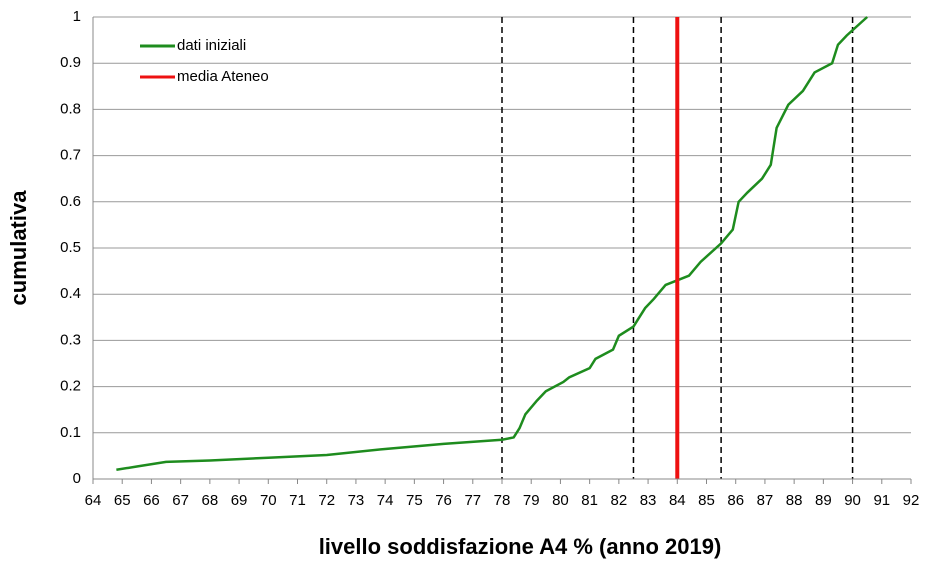 The width and height of the screenshot is (925, 563). What do you see at coordinates (180, 500) in the screenshot?
I see `x-tick-label: 67` at bounding box center [180, 500].